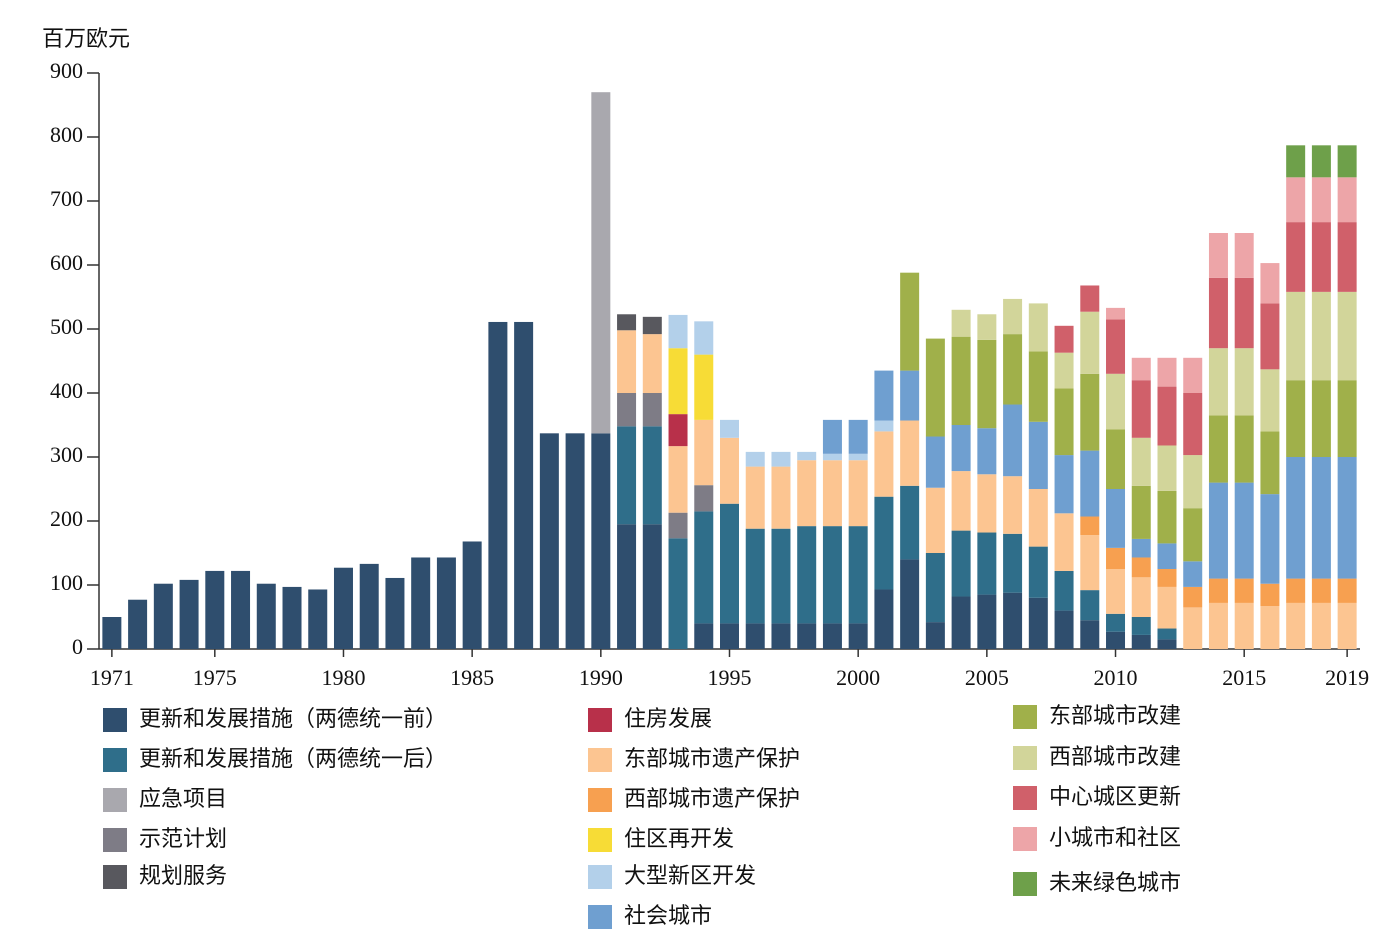 The height and width of the screenshot is (942, 1389). Describe the element at coordinates (293, 719) in the screenshot. I see `legend-label: 更新和发展措施（两德统一前）` at that location.